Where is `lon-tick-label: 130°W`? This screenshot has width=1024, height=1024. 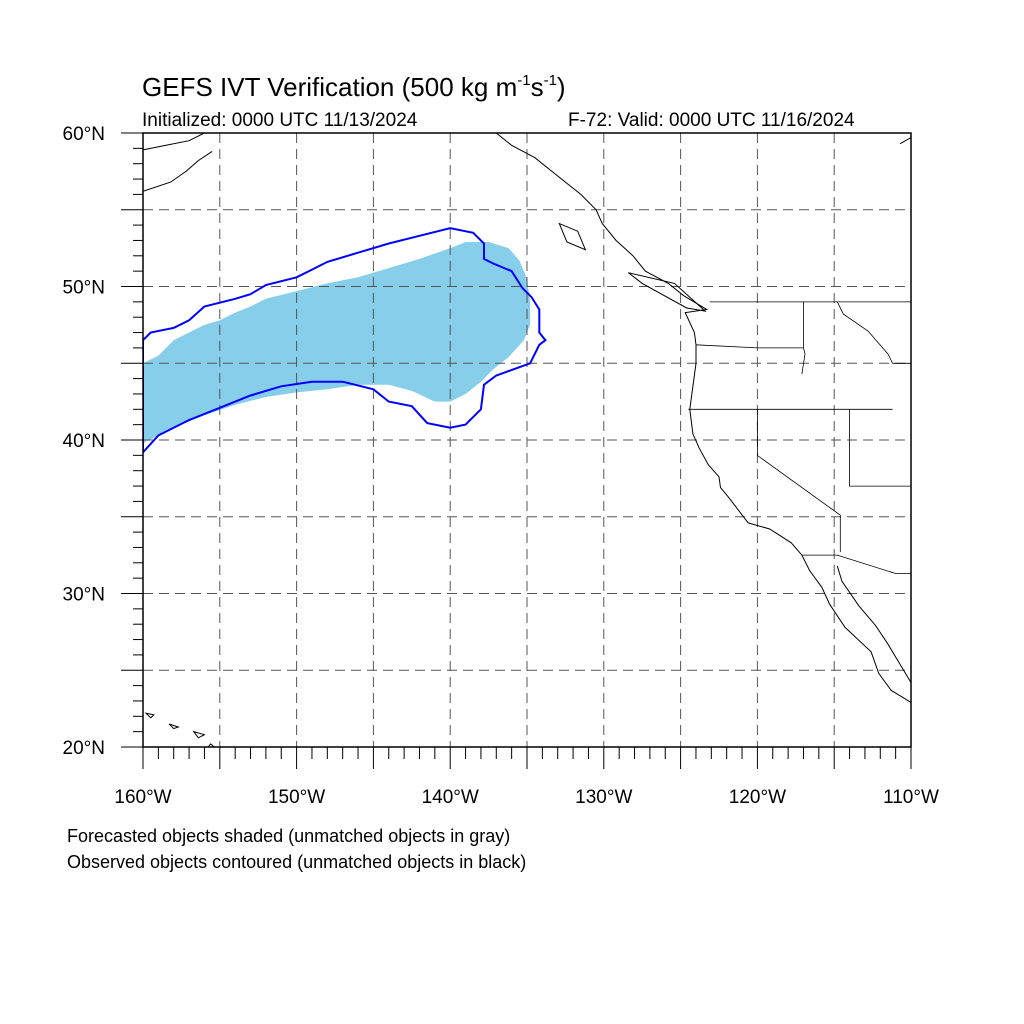 lon-tick-label: 130°W is located at coordinates (603, 797).